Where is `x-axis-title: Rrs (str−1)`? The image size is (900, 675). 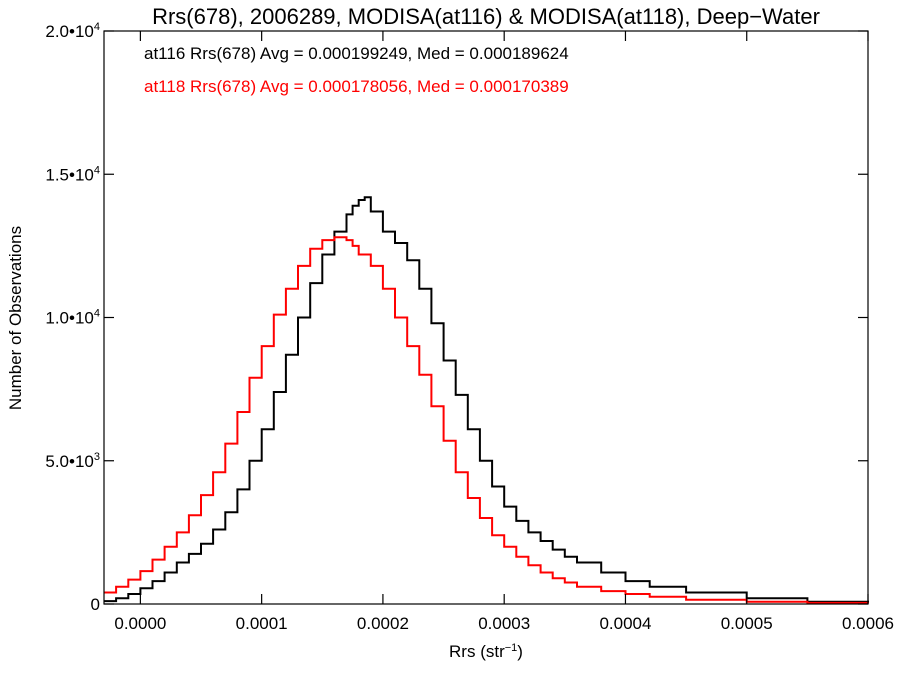
x-axis-title: Rrs (str−1) is located at coordinates (486, 651).